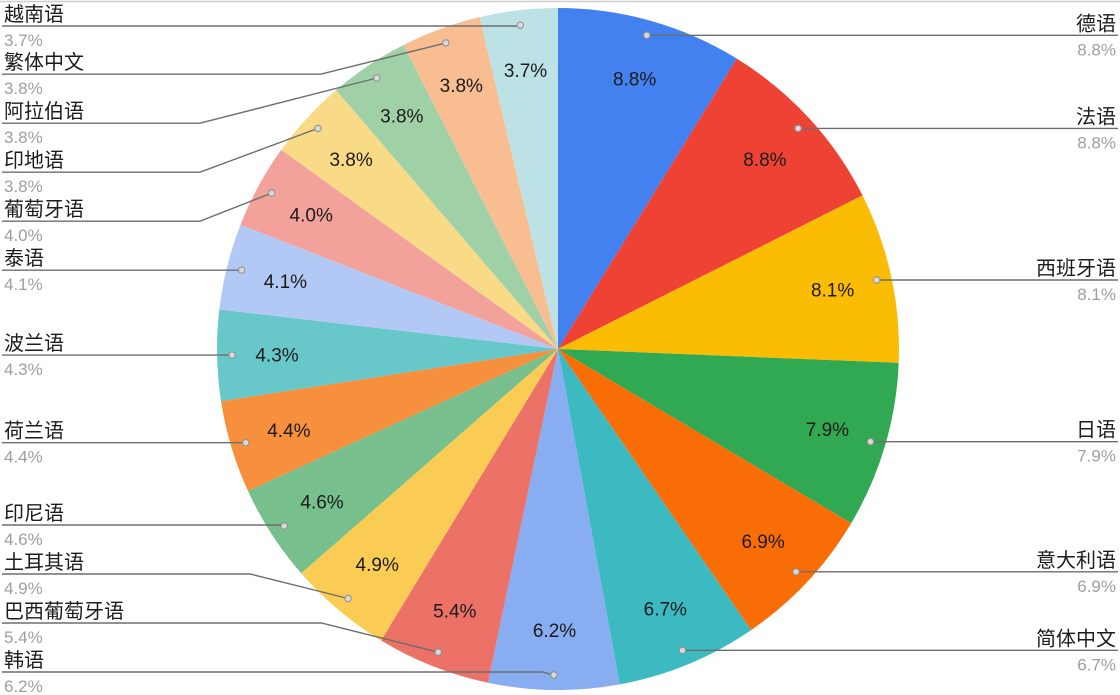 The height and width of the screenshot is (695, 1120). Describe the element at coordinates (1096, 586) in the screenshot. I see `slice-percent-outer: 6.9%` at that location.